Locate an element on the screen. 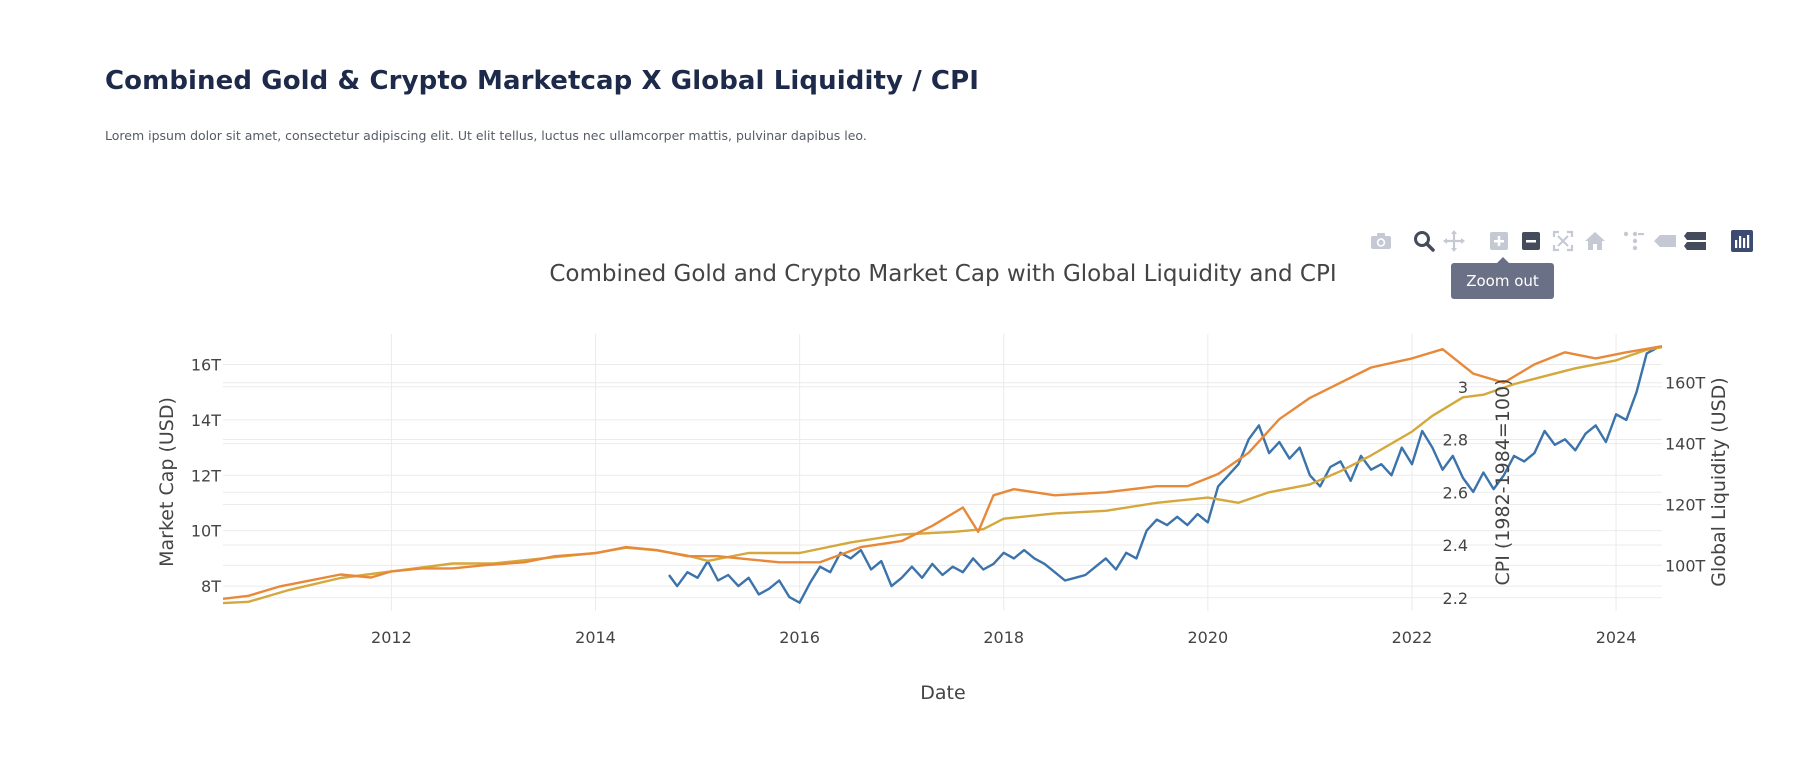 Image resolution: width=1816 pixels, height=768 pixels. autoscale-button is located at coordinates (1563, 243).